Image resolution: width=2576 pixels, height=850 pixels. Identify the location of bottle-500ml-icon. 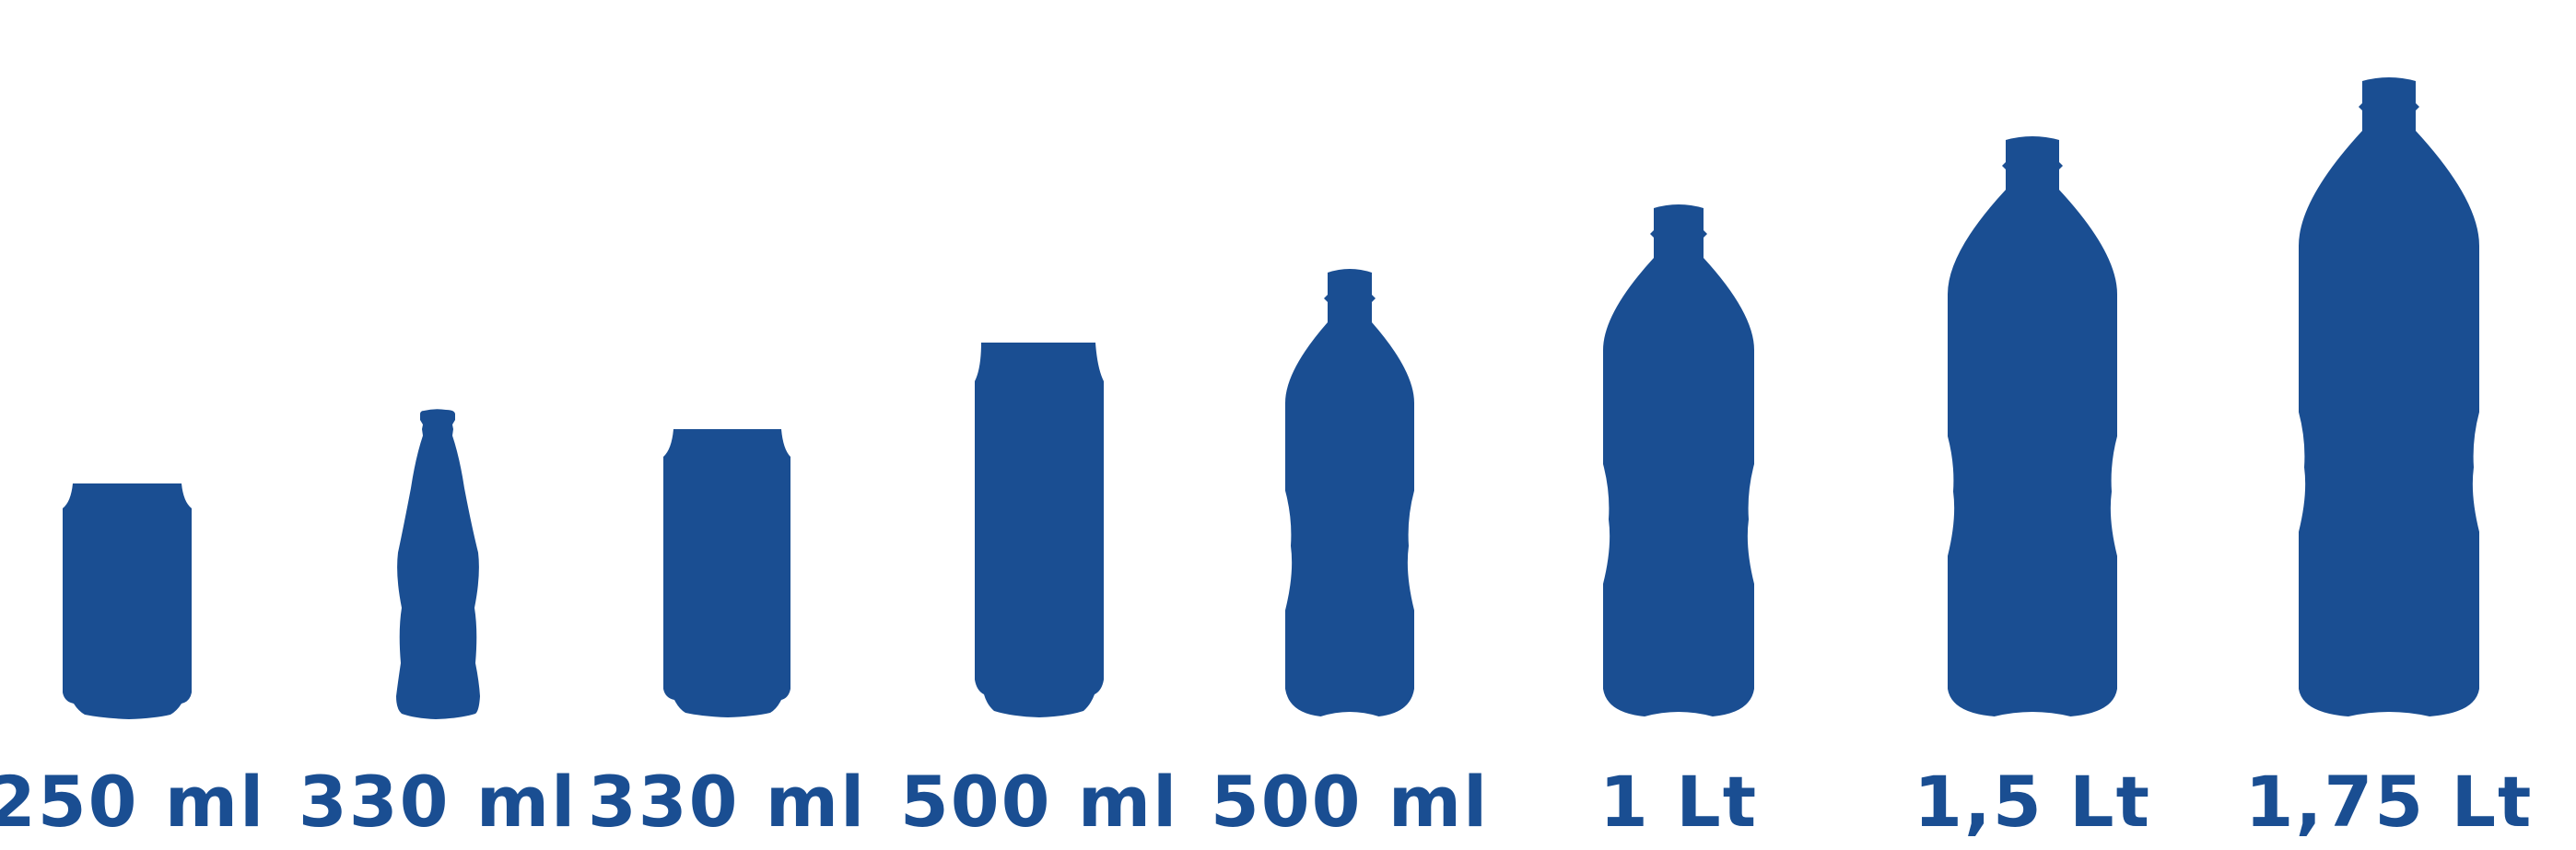
(1349, 493).